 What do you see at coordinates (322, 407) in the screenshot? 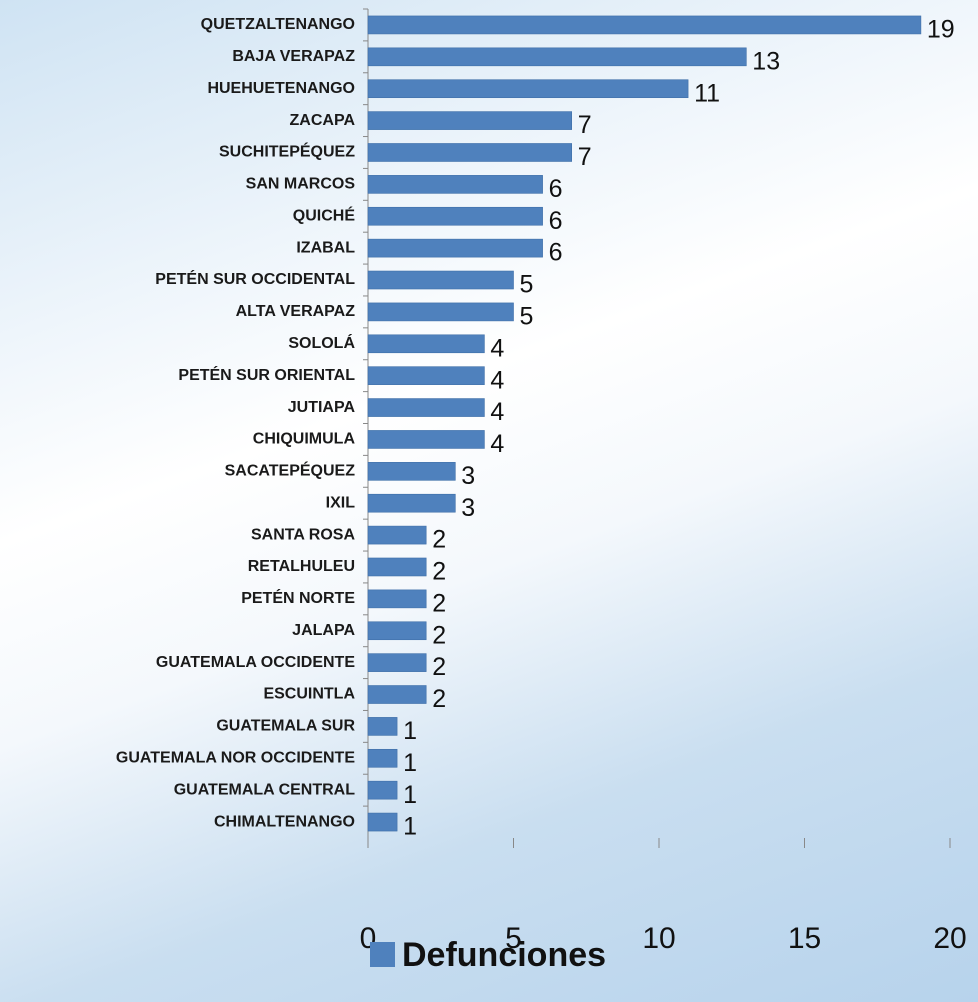
I see `y-tick-label: JUTIAPA` at bounding box center [322, 407].